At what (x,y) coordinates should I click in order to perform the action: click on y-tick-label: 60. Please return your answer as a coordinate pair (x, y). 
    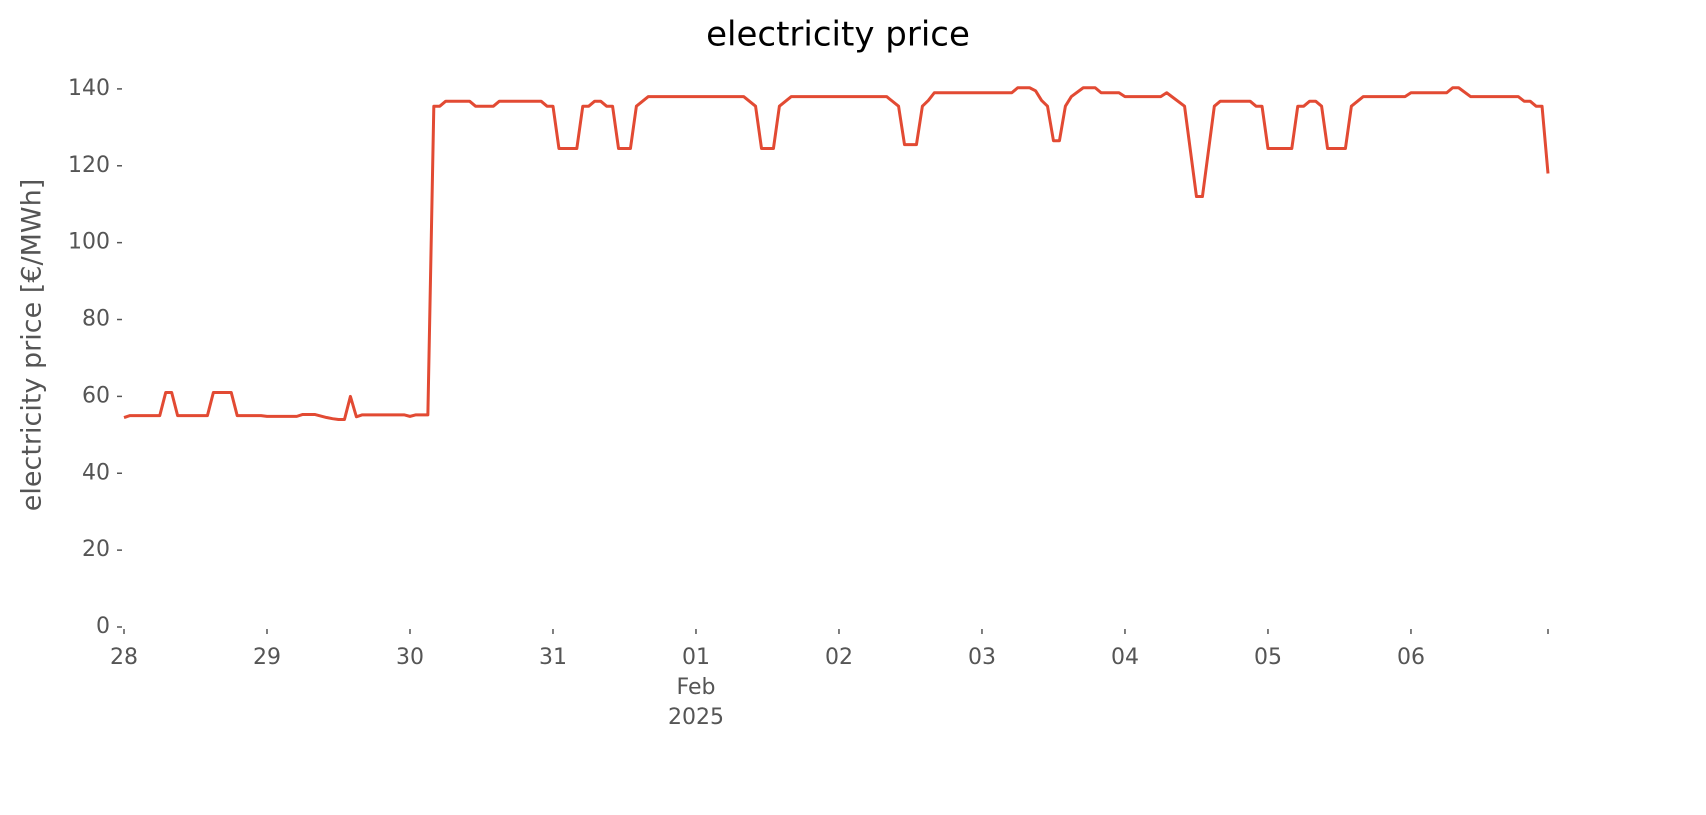
    Looking at the image, I should click on (96, 395).